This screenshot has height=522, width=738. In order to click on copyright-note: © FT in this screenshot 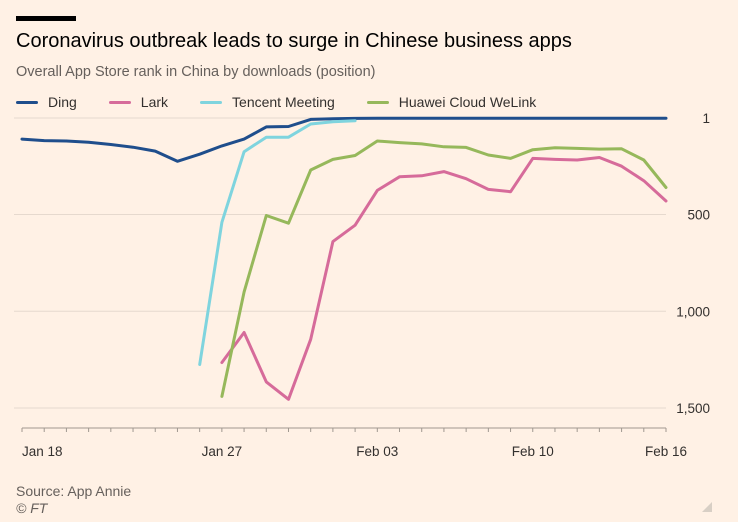, I will do `click(32, 508)`.